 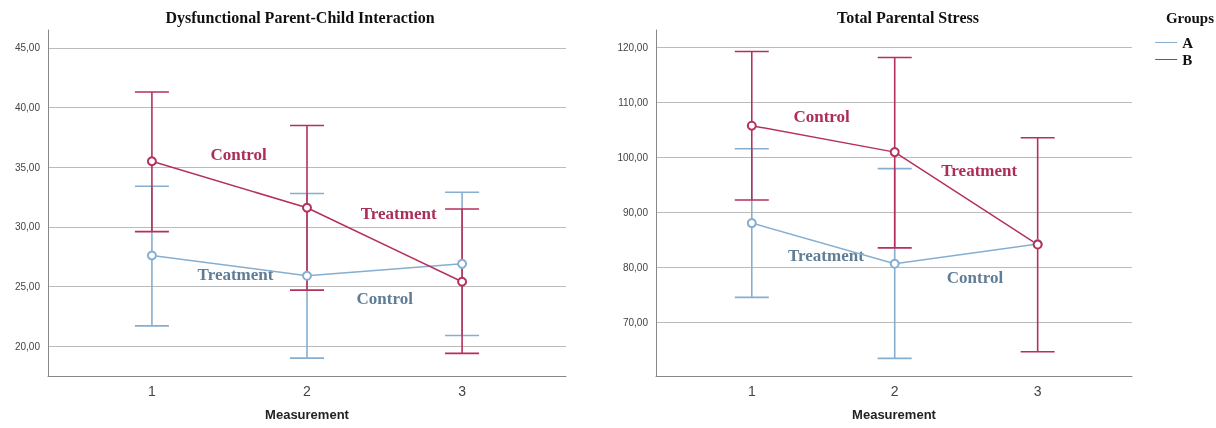 What do you see at coordinates (27, 167) in the screenshot?
I see `y-tick-label: 35,00` at bounding box center [27, 167].